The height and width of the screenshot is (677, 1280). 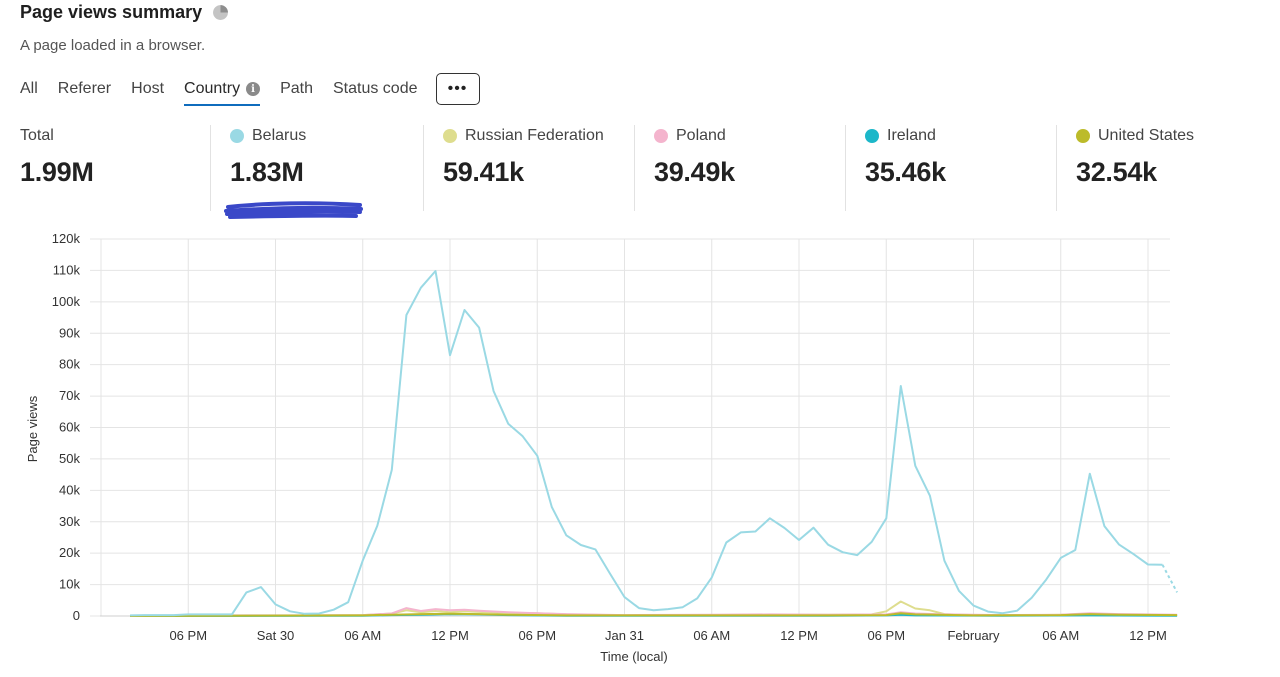 I want to click on metric-poland: Poland 39.49k, so click(x=684, y=168).